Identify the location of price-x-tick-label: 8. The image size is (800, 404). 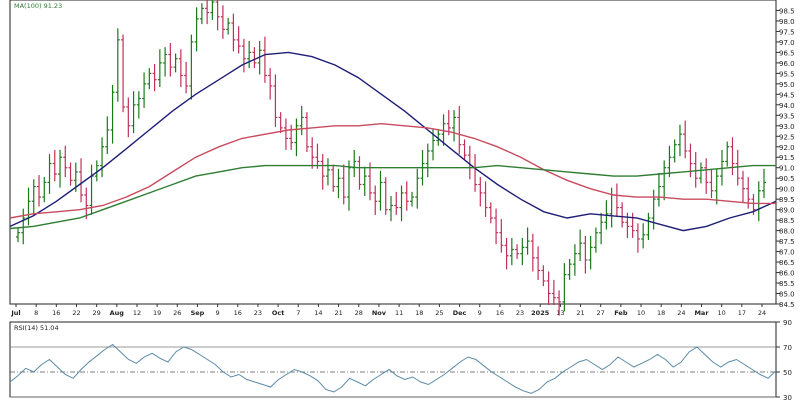
(36, 313).